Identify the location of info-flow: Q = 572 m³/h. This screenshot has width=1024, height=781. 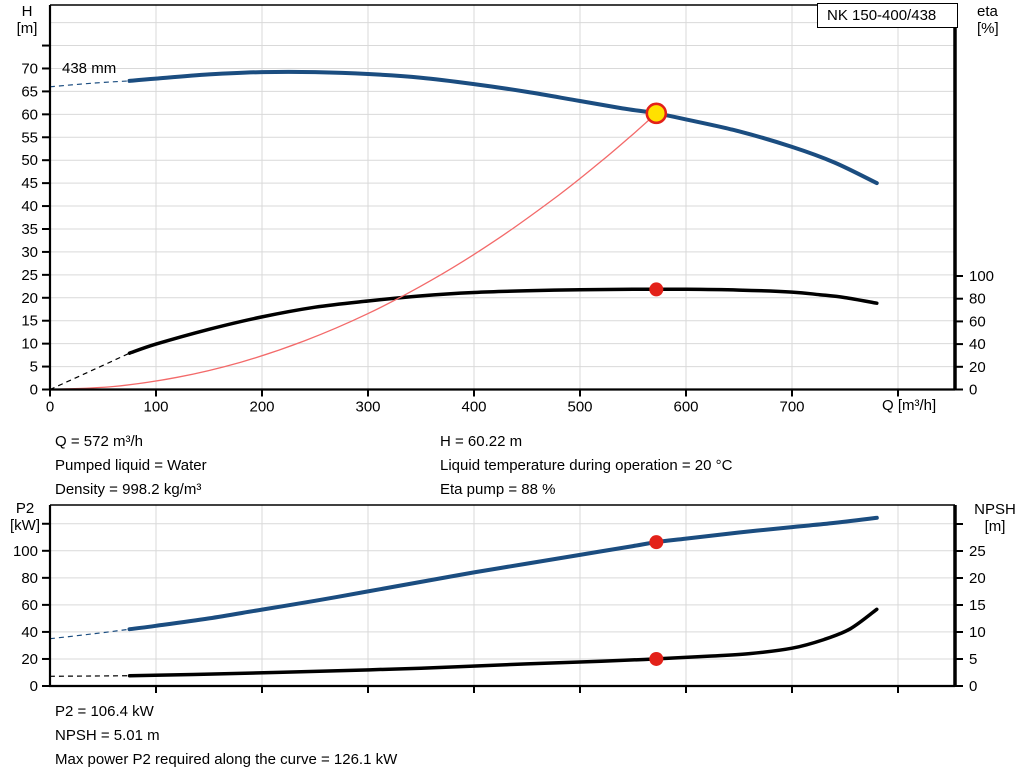
(99, 441).